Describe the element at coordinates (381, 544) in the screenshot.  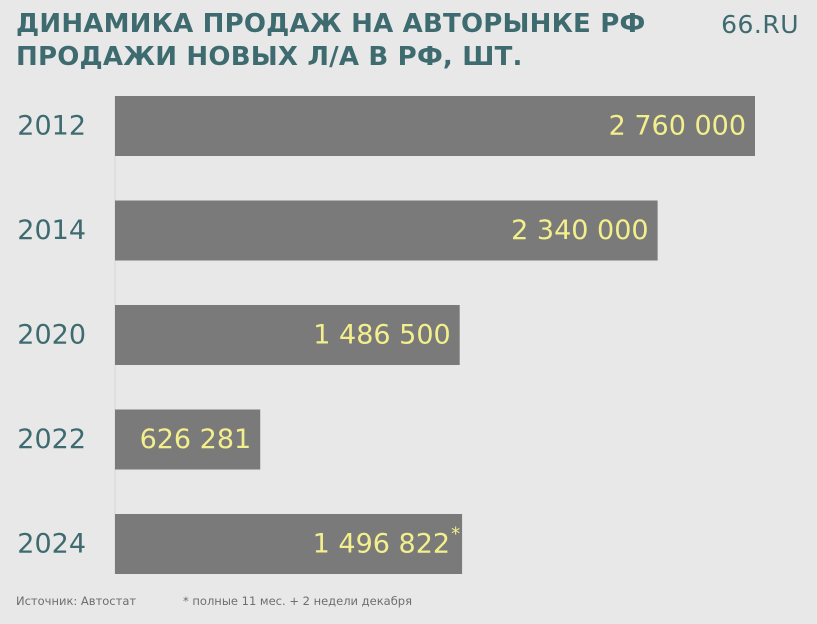
I see `value-label-2024: 1 496 822` at that location.